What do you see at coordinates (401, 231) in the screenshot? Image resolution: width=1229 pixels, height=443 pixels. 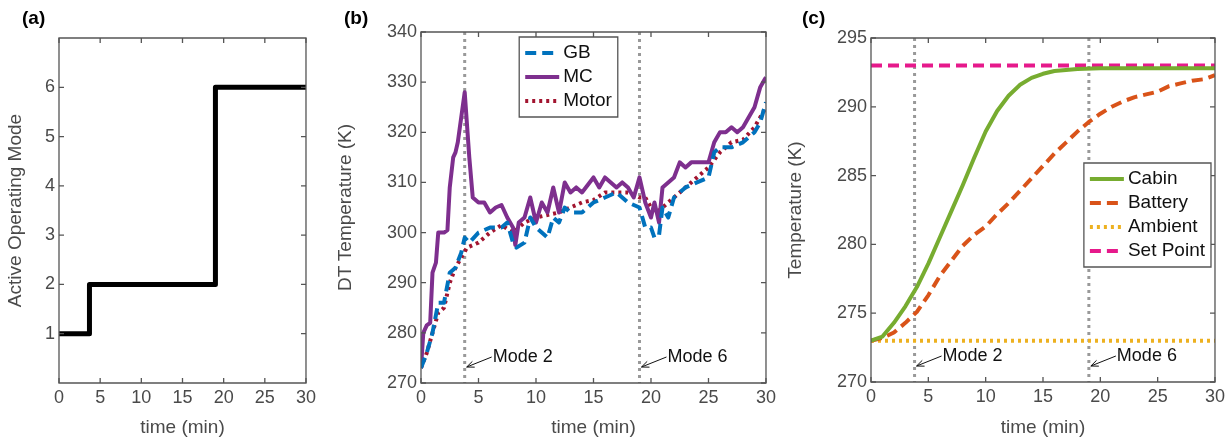 I see `y-tick-label: 300` at bounding box center [401, 231].